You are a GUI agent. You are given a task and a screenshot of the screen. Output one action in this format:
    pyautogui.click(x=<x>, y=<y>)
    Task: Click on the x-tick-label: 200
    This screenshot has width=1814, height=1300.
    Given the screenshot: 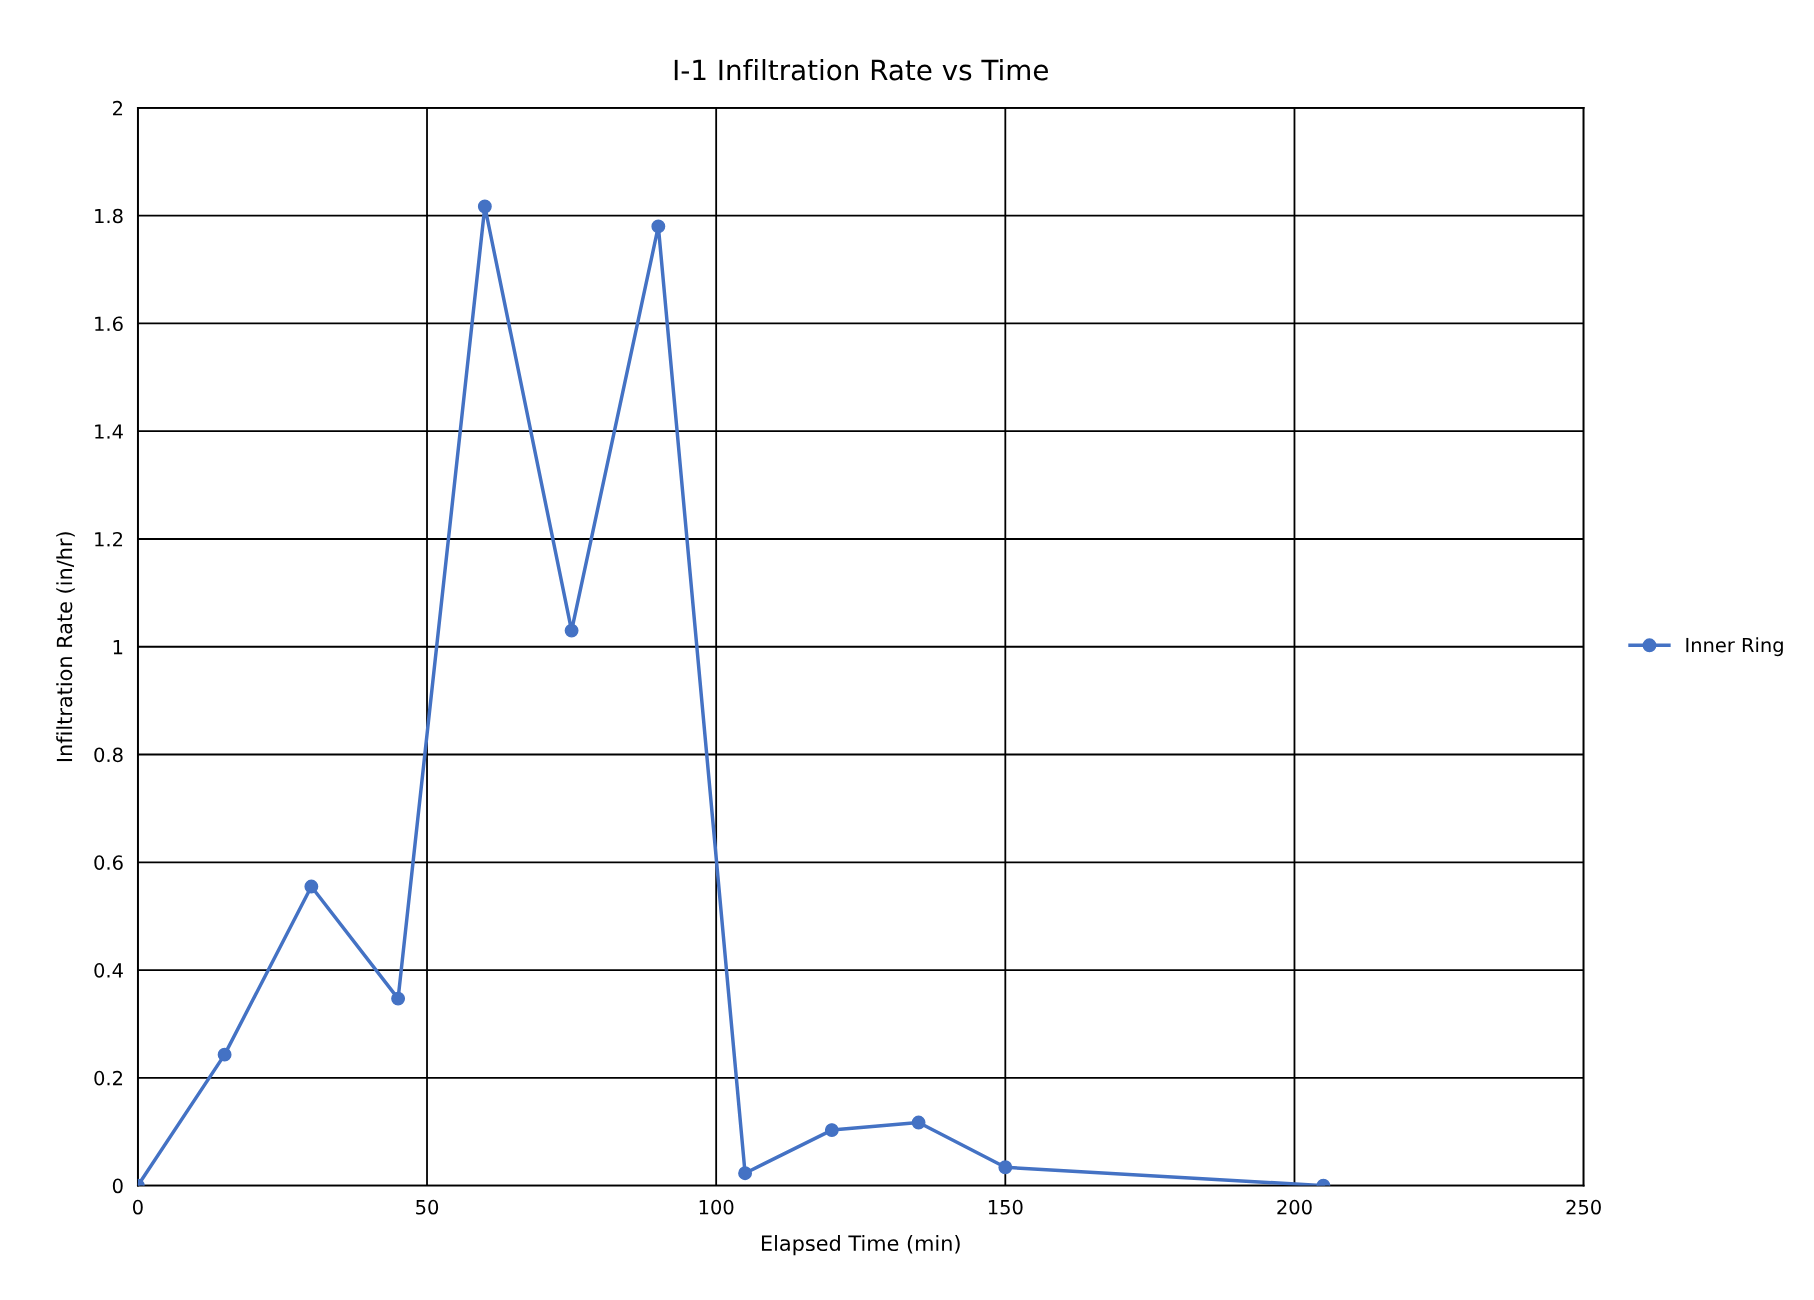 What is the action you would take?
    pyautogui.click(x=1294, y=1207)
    